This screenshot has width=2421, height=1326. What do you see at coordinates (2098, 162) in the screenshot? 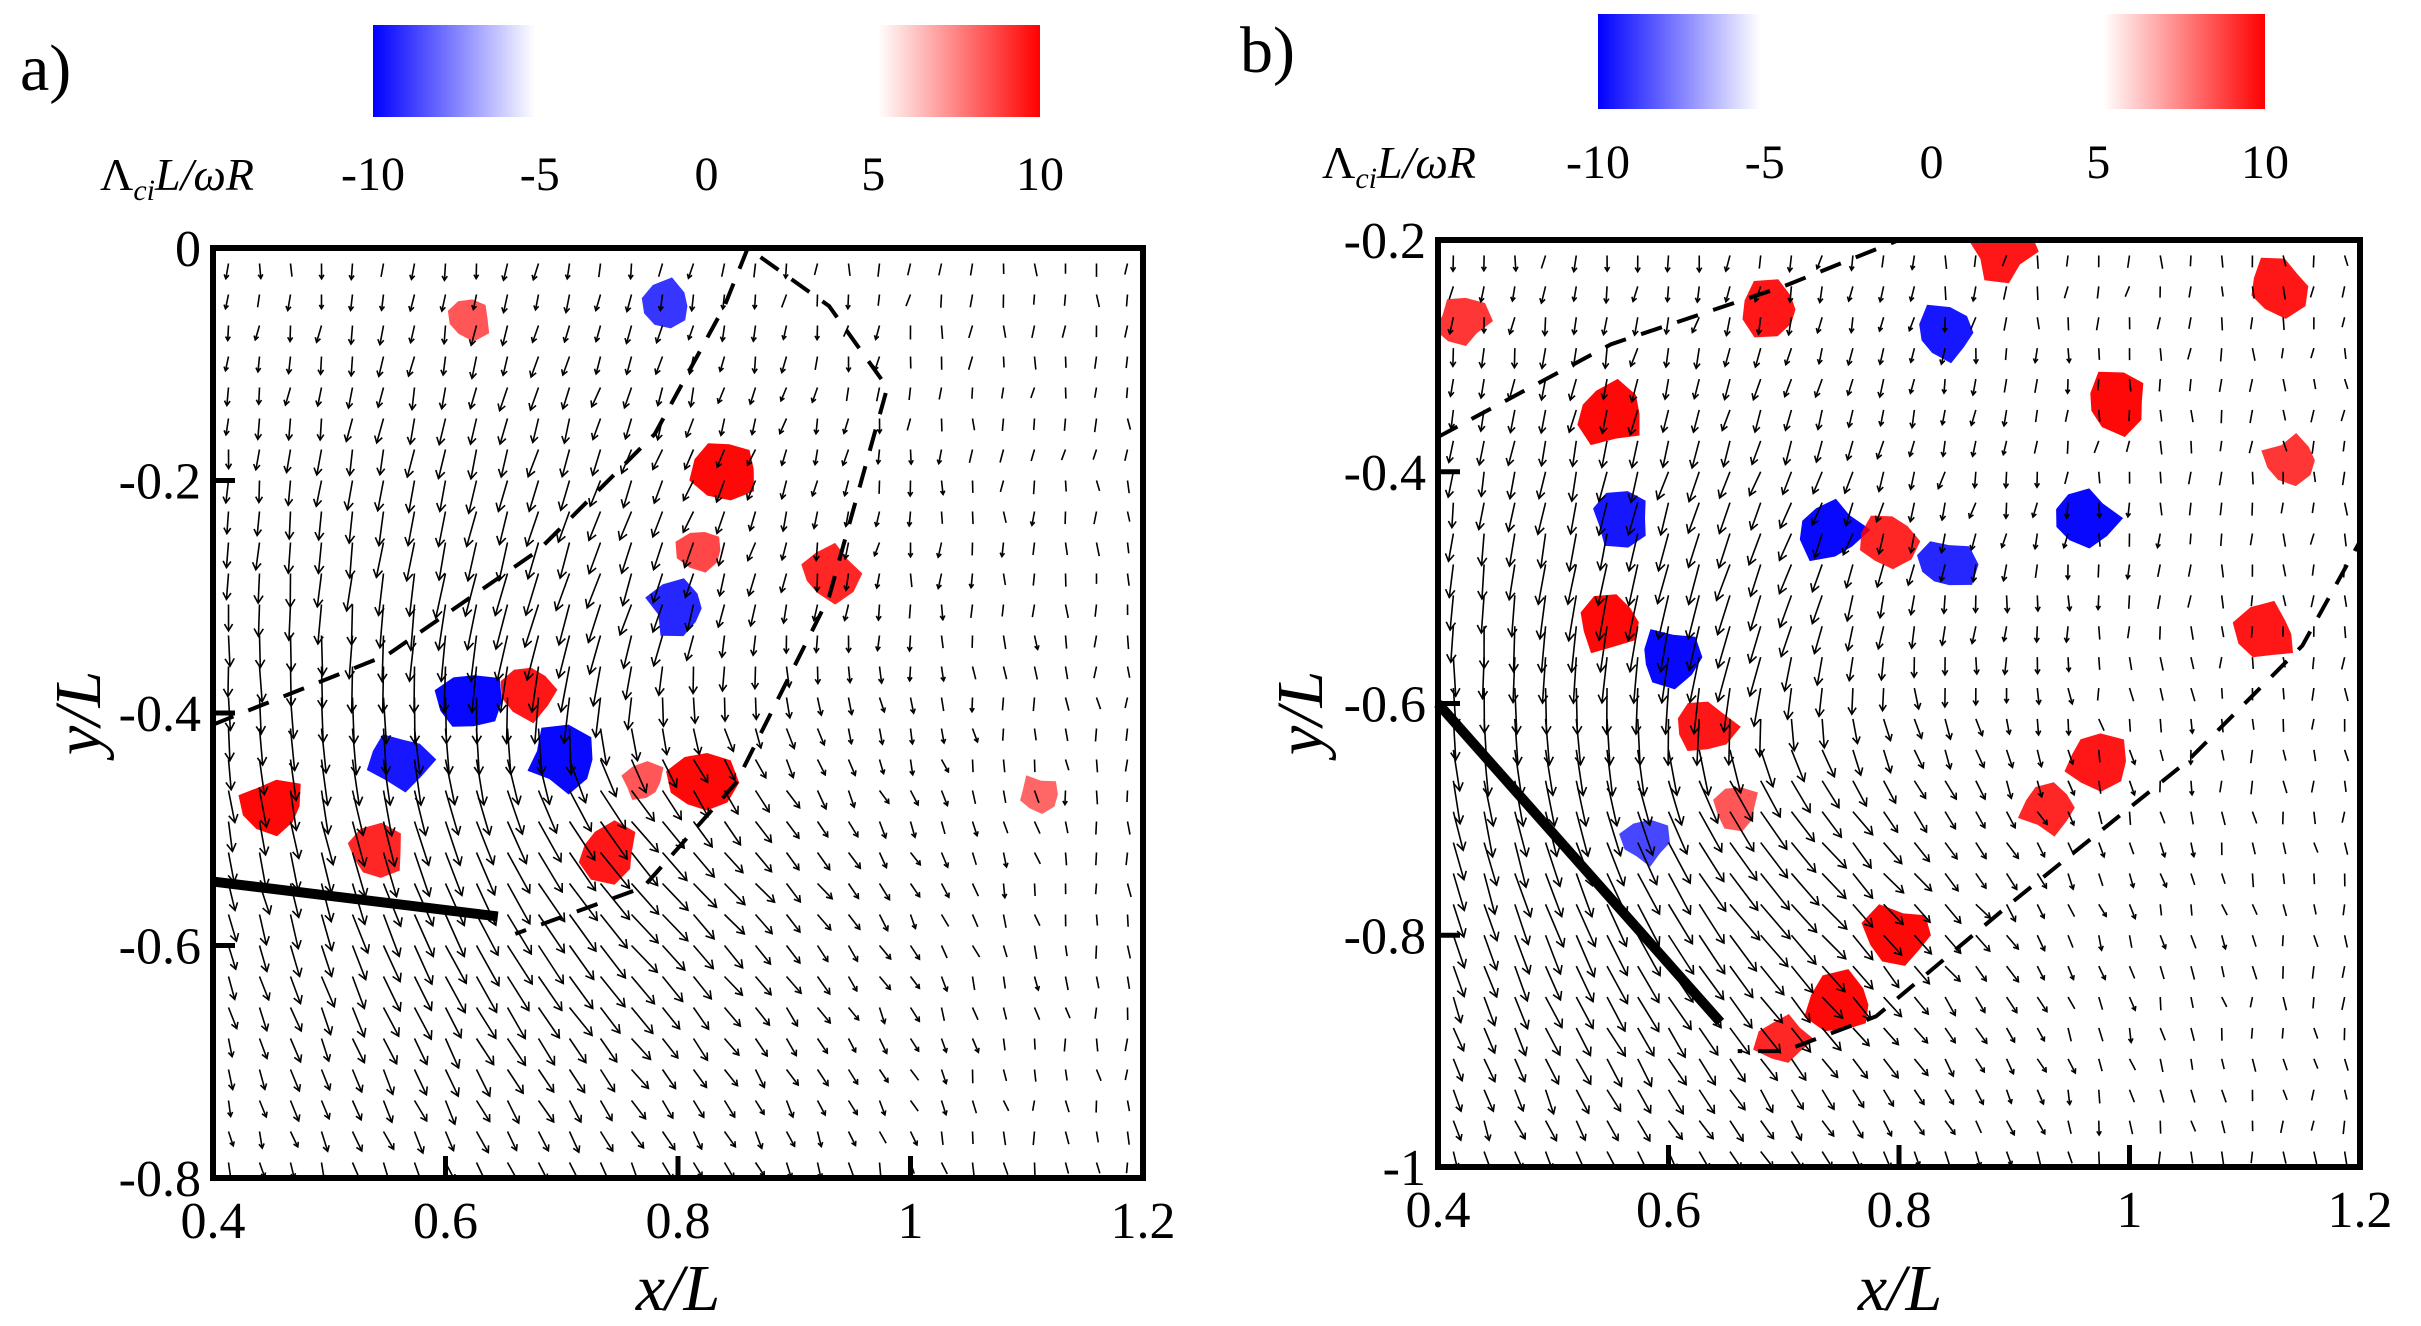
I see `colorbar-tick-label: 5` at bounding box center [2098, 162].